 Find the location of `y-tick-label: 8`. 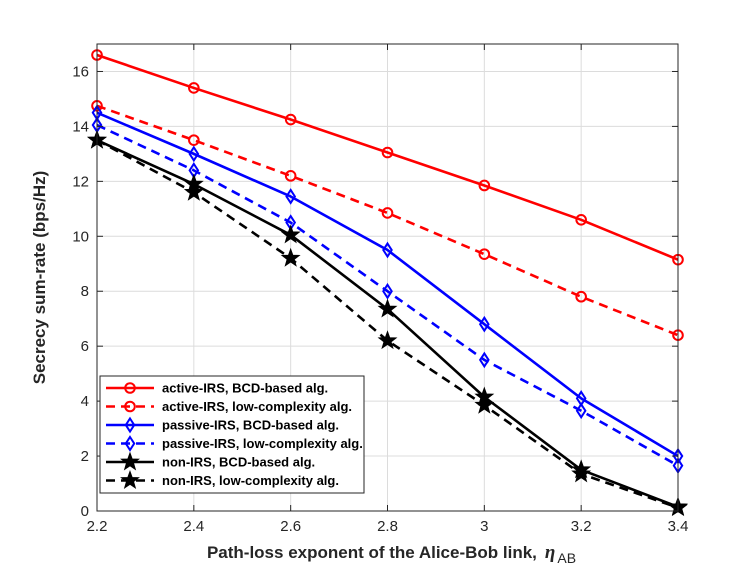

y-tick-label: 8 is located at coordinates (85, 291).